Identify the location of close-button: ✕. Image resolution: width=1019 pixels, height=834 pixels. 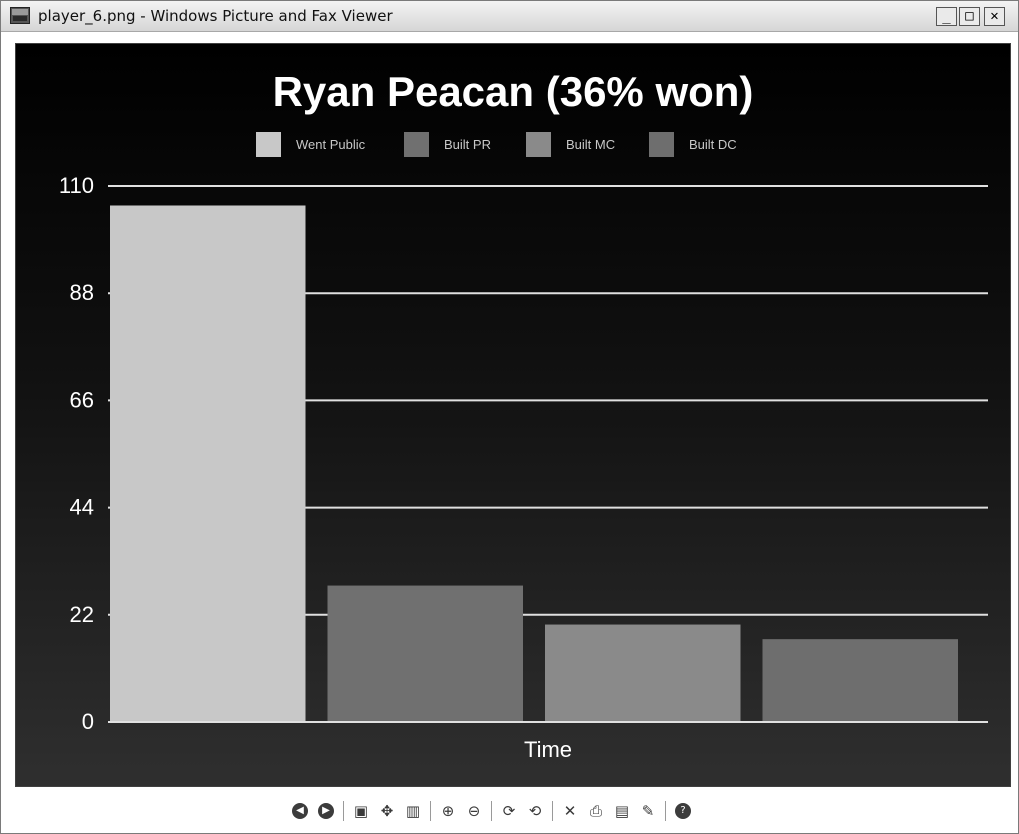
(994, 16).